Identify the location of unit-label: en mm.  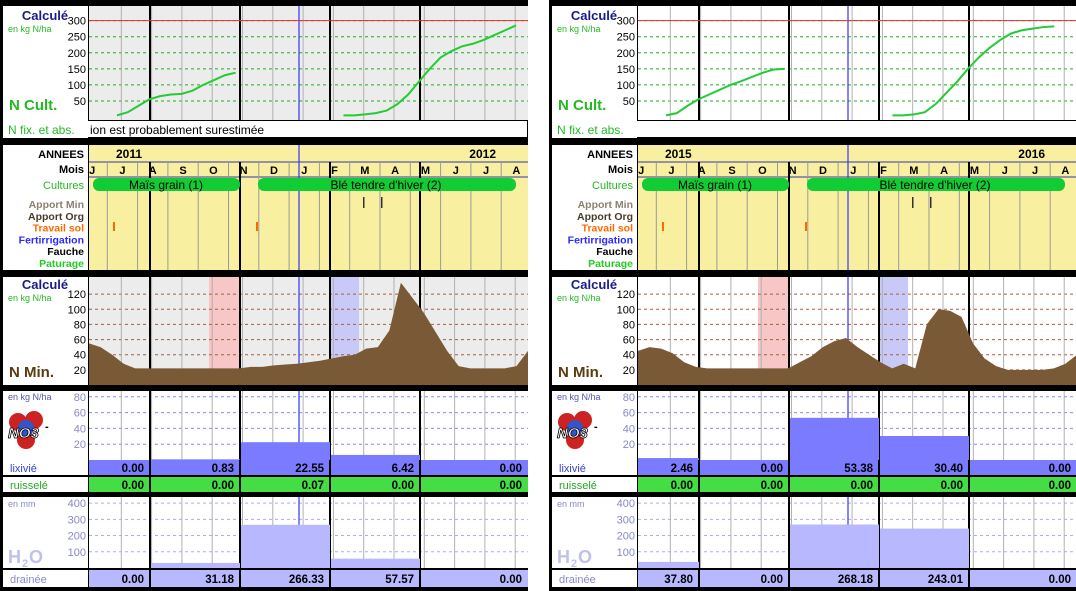
(571, 504).